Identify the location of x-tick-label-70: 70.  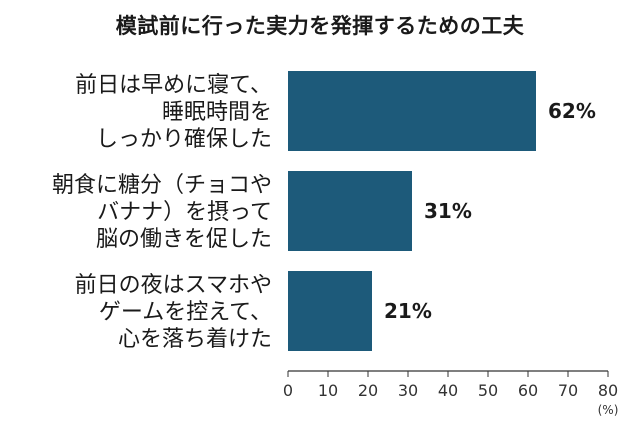
(568, 390).